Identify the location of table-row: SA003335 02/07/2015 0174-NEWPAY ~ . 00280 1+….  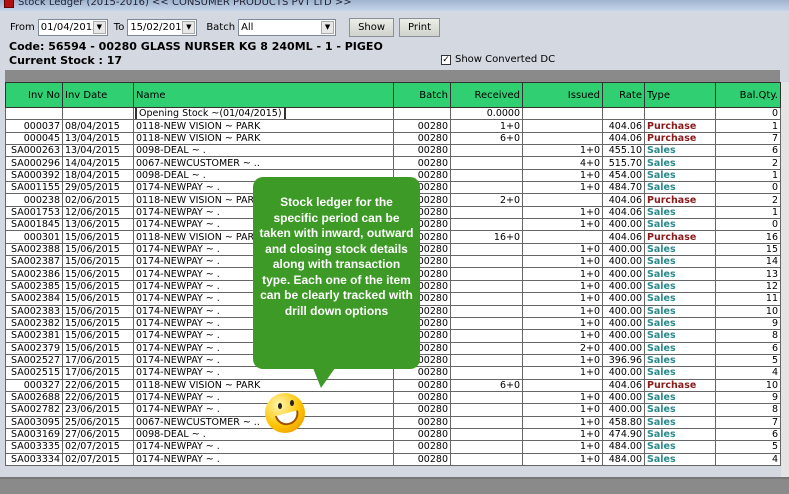
(393, 447).